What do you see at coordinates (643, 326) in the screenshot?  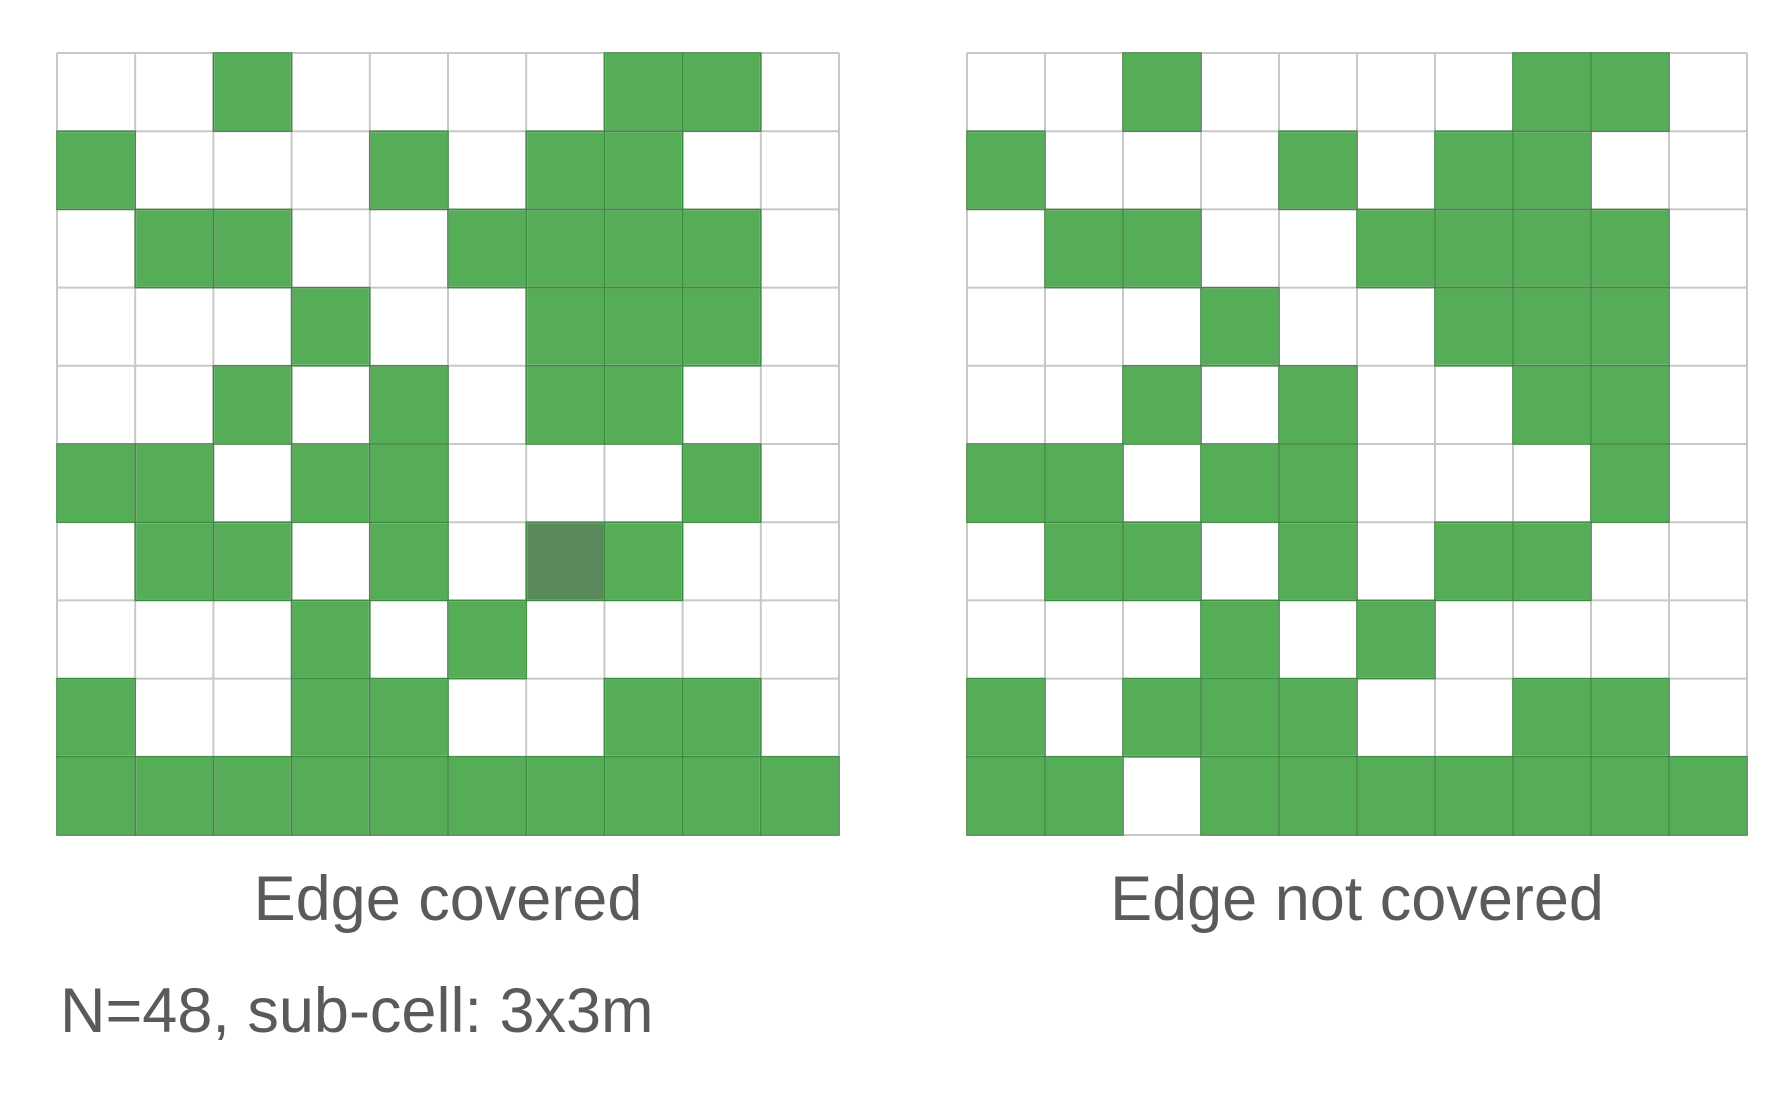 I see `grid-cell-filled-r3-c7` at bounding box center [643, 326].